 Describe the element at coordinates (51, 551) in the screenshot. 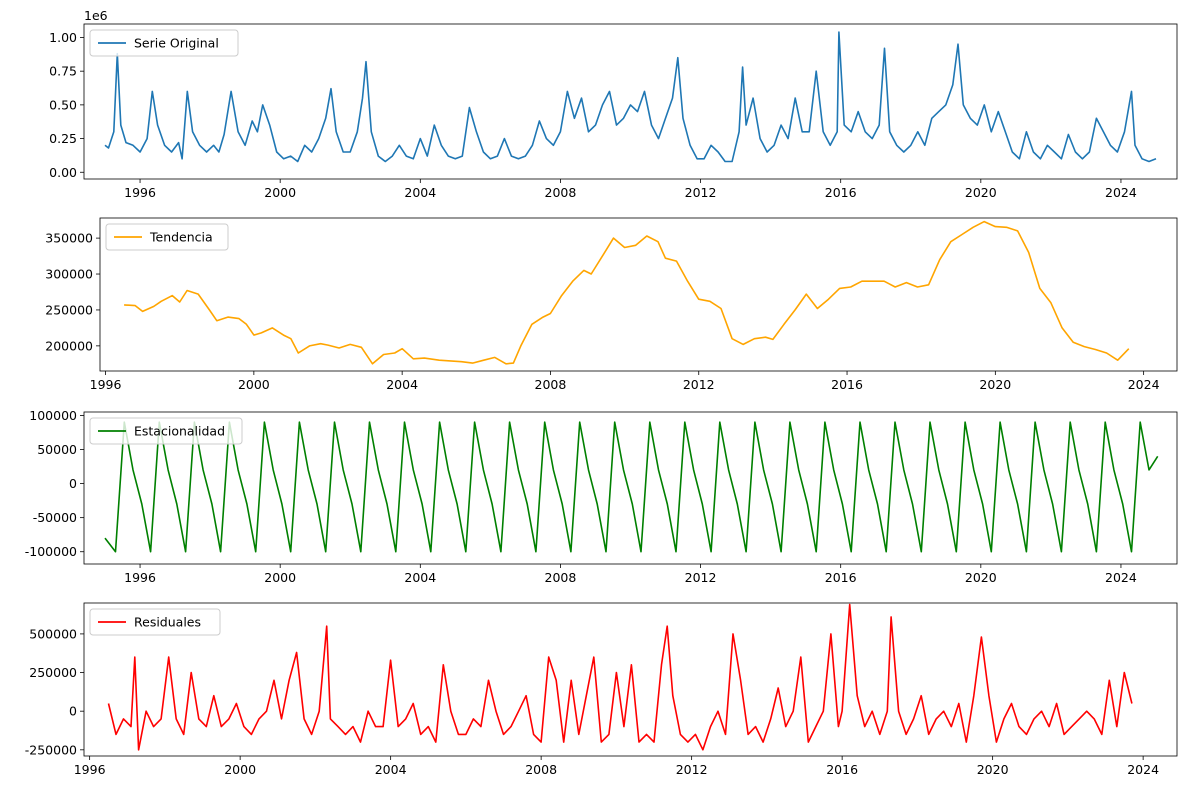

I see `y-tick-label: -100000` at that location.